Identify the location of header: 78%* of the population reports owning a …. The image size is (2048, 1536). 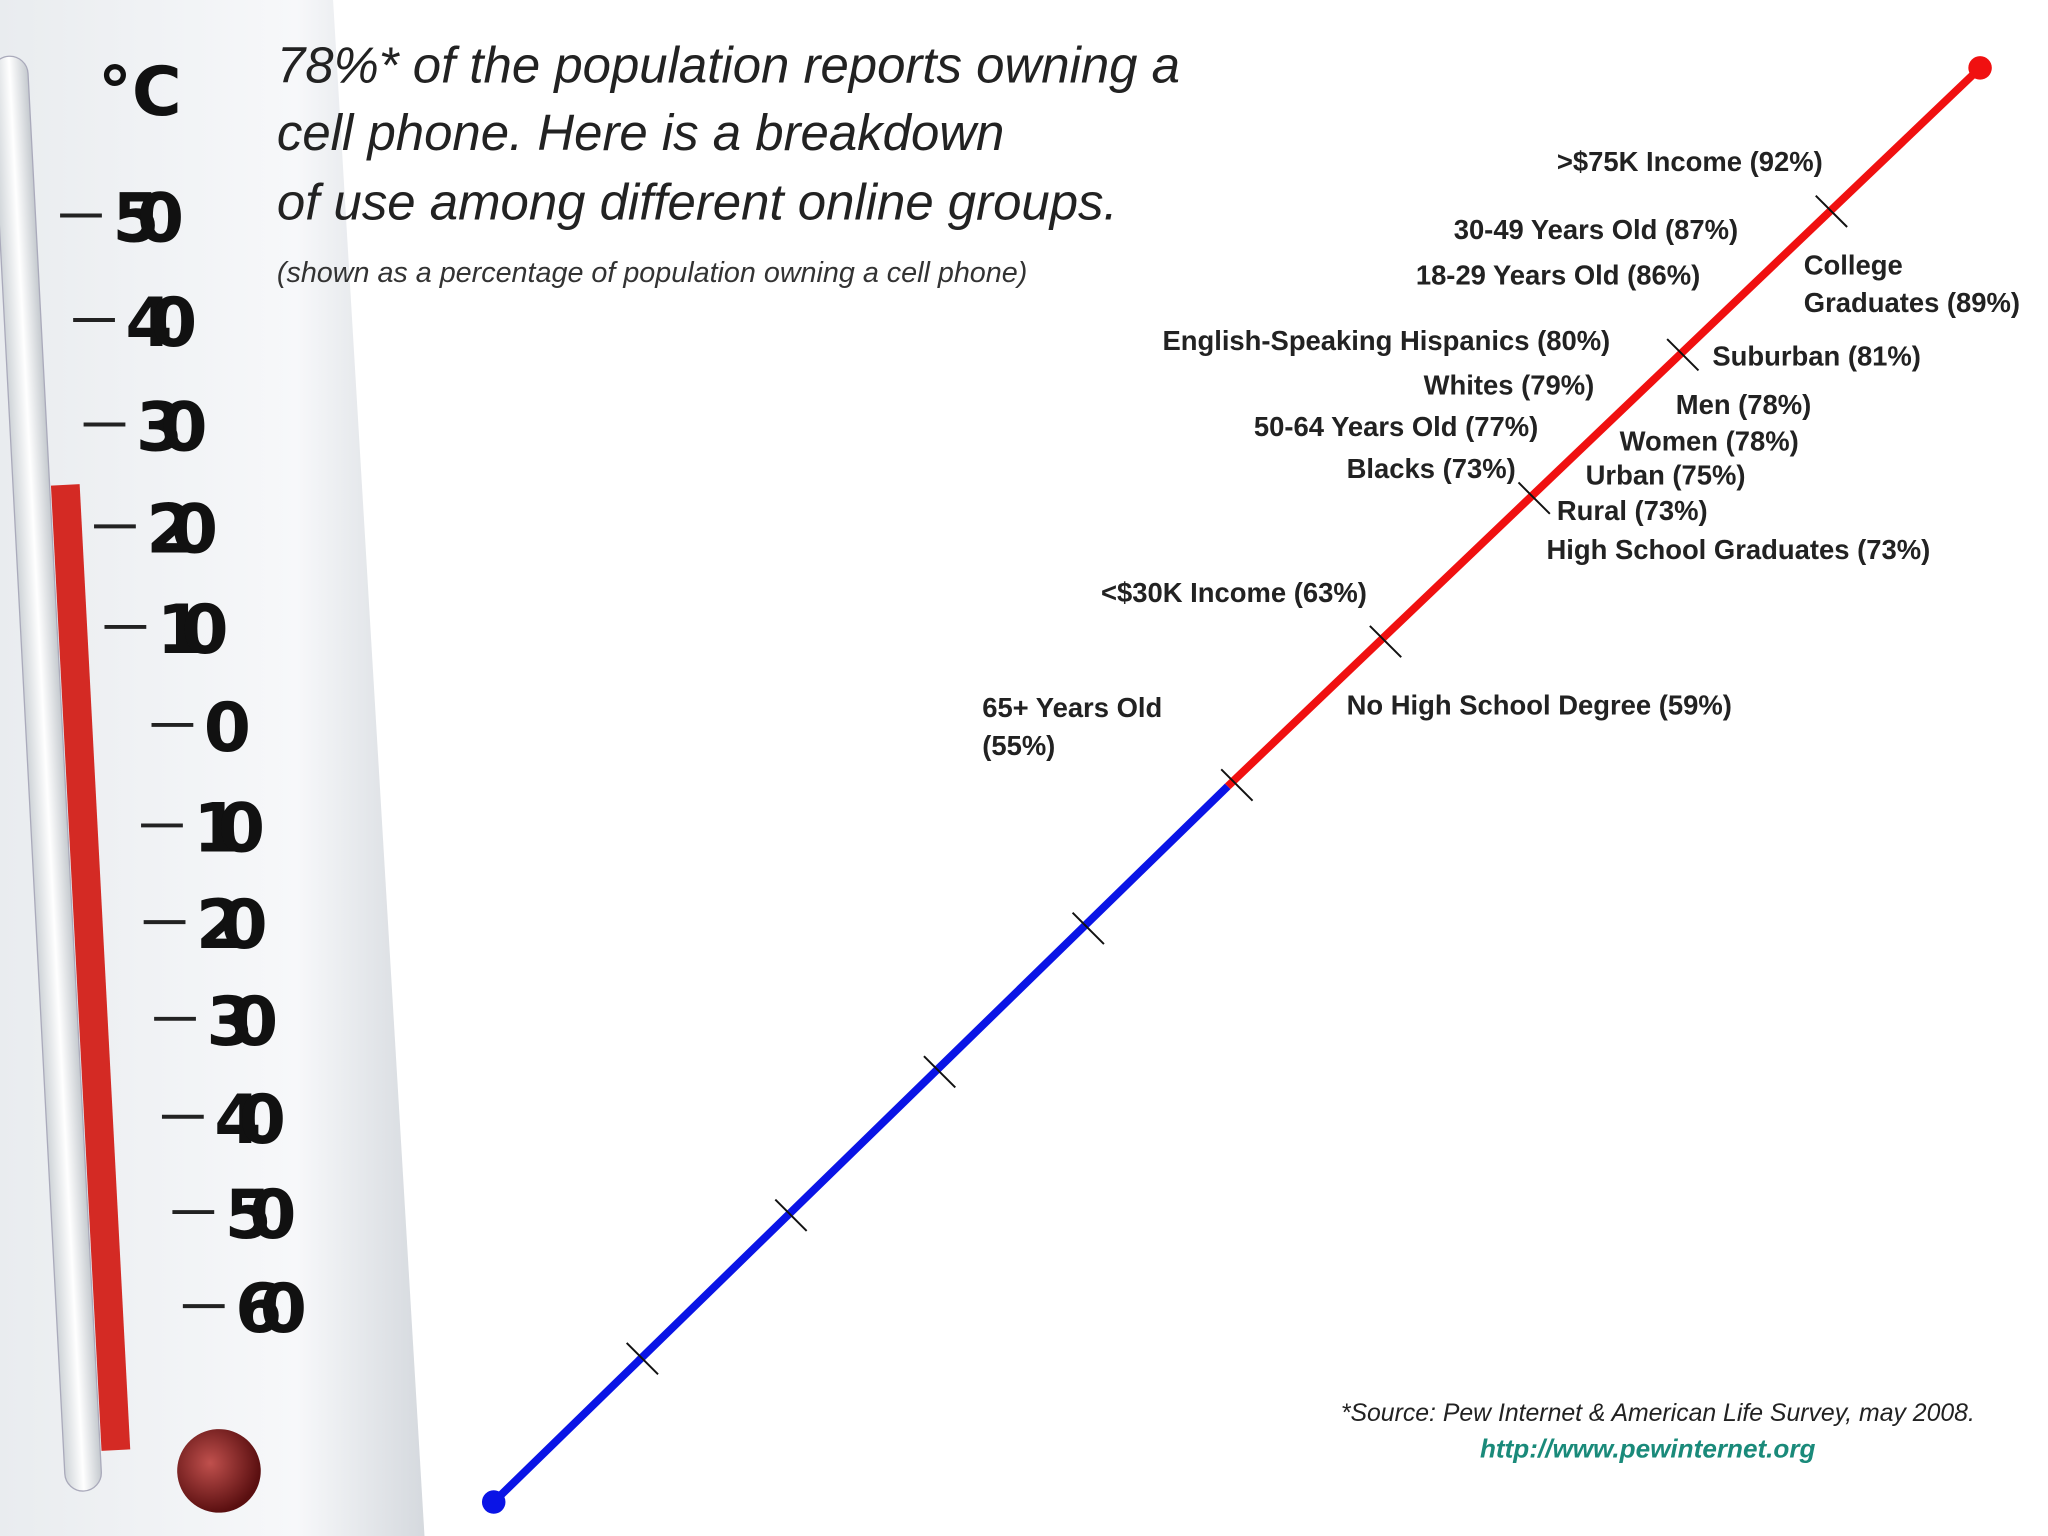
(728, 162).